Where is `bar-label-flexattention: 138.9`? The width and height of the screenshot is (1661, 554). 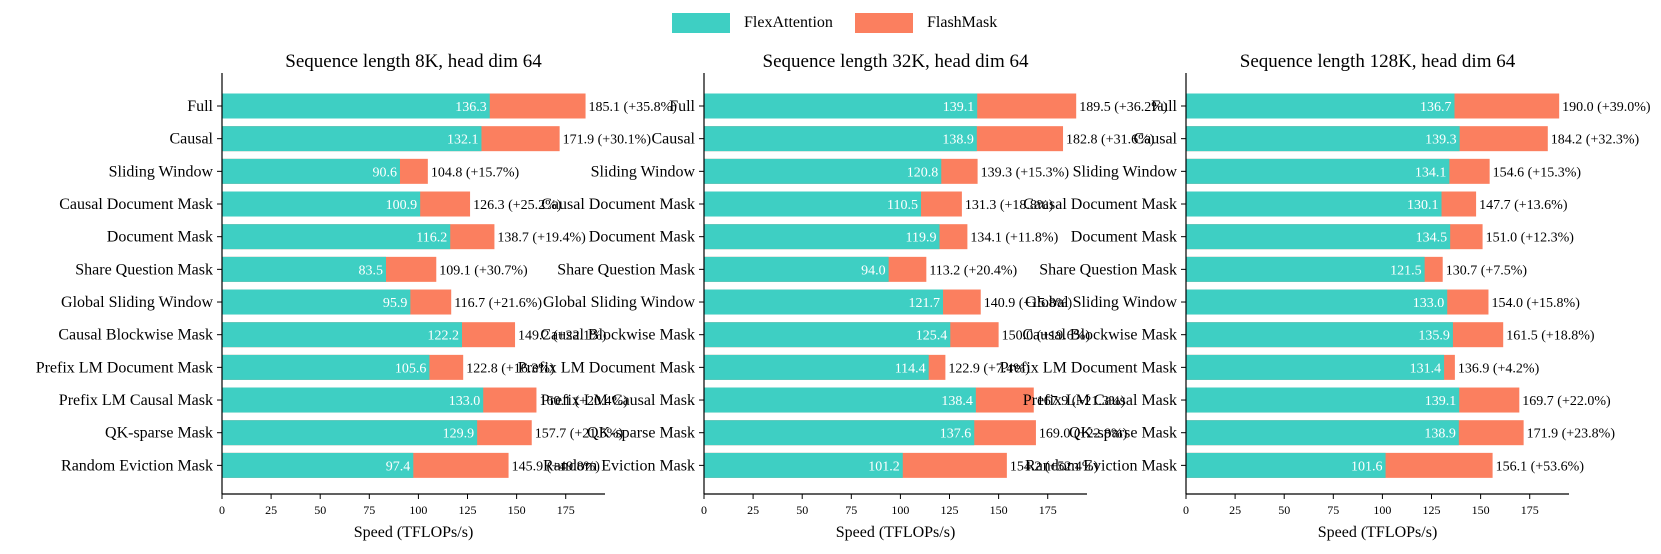 bar-label-flexattention: 138.9 is located at coordinates (958, 140).